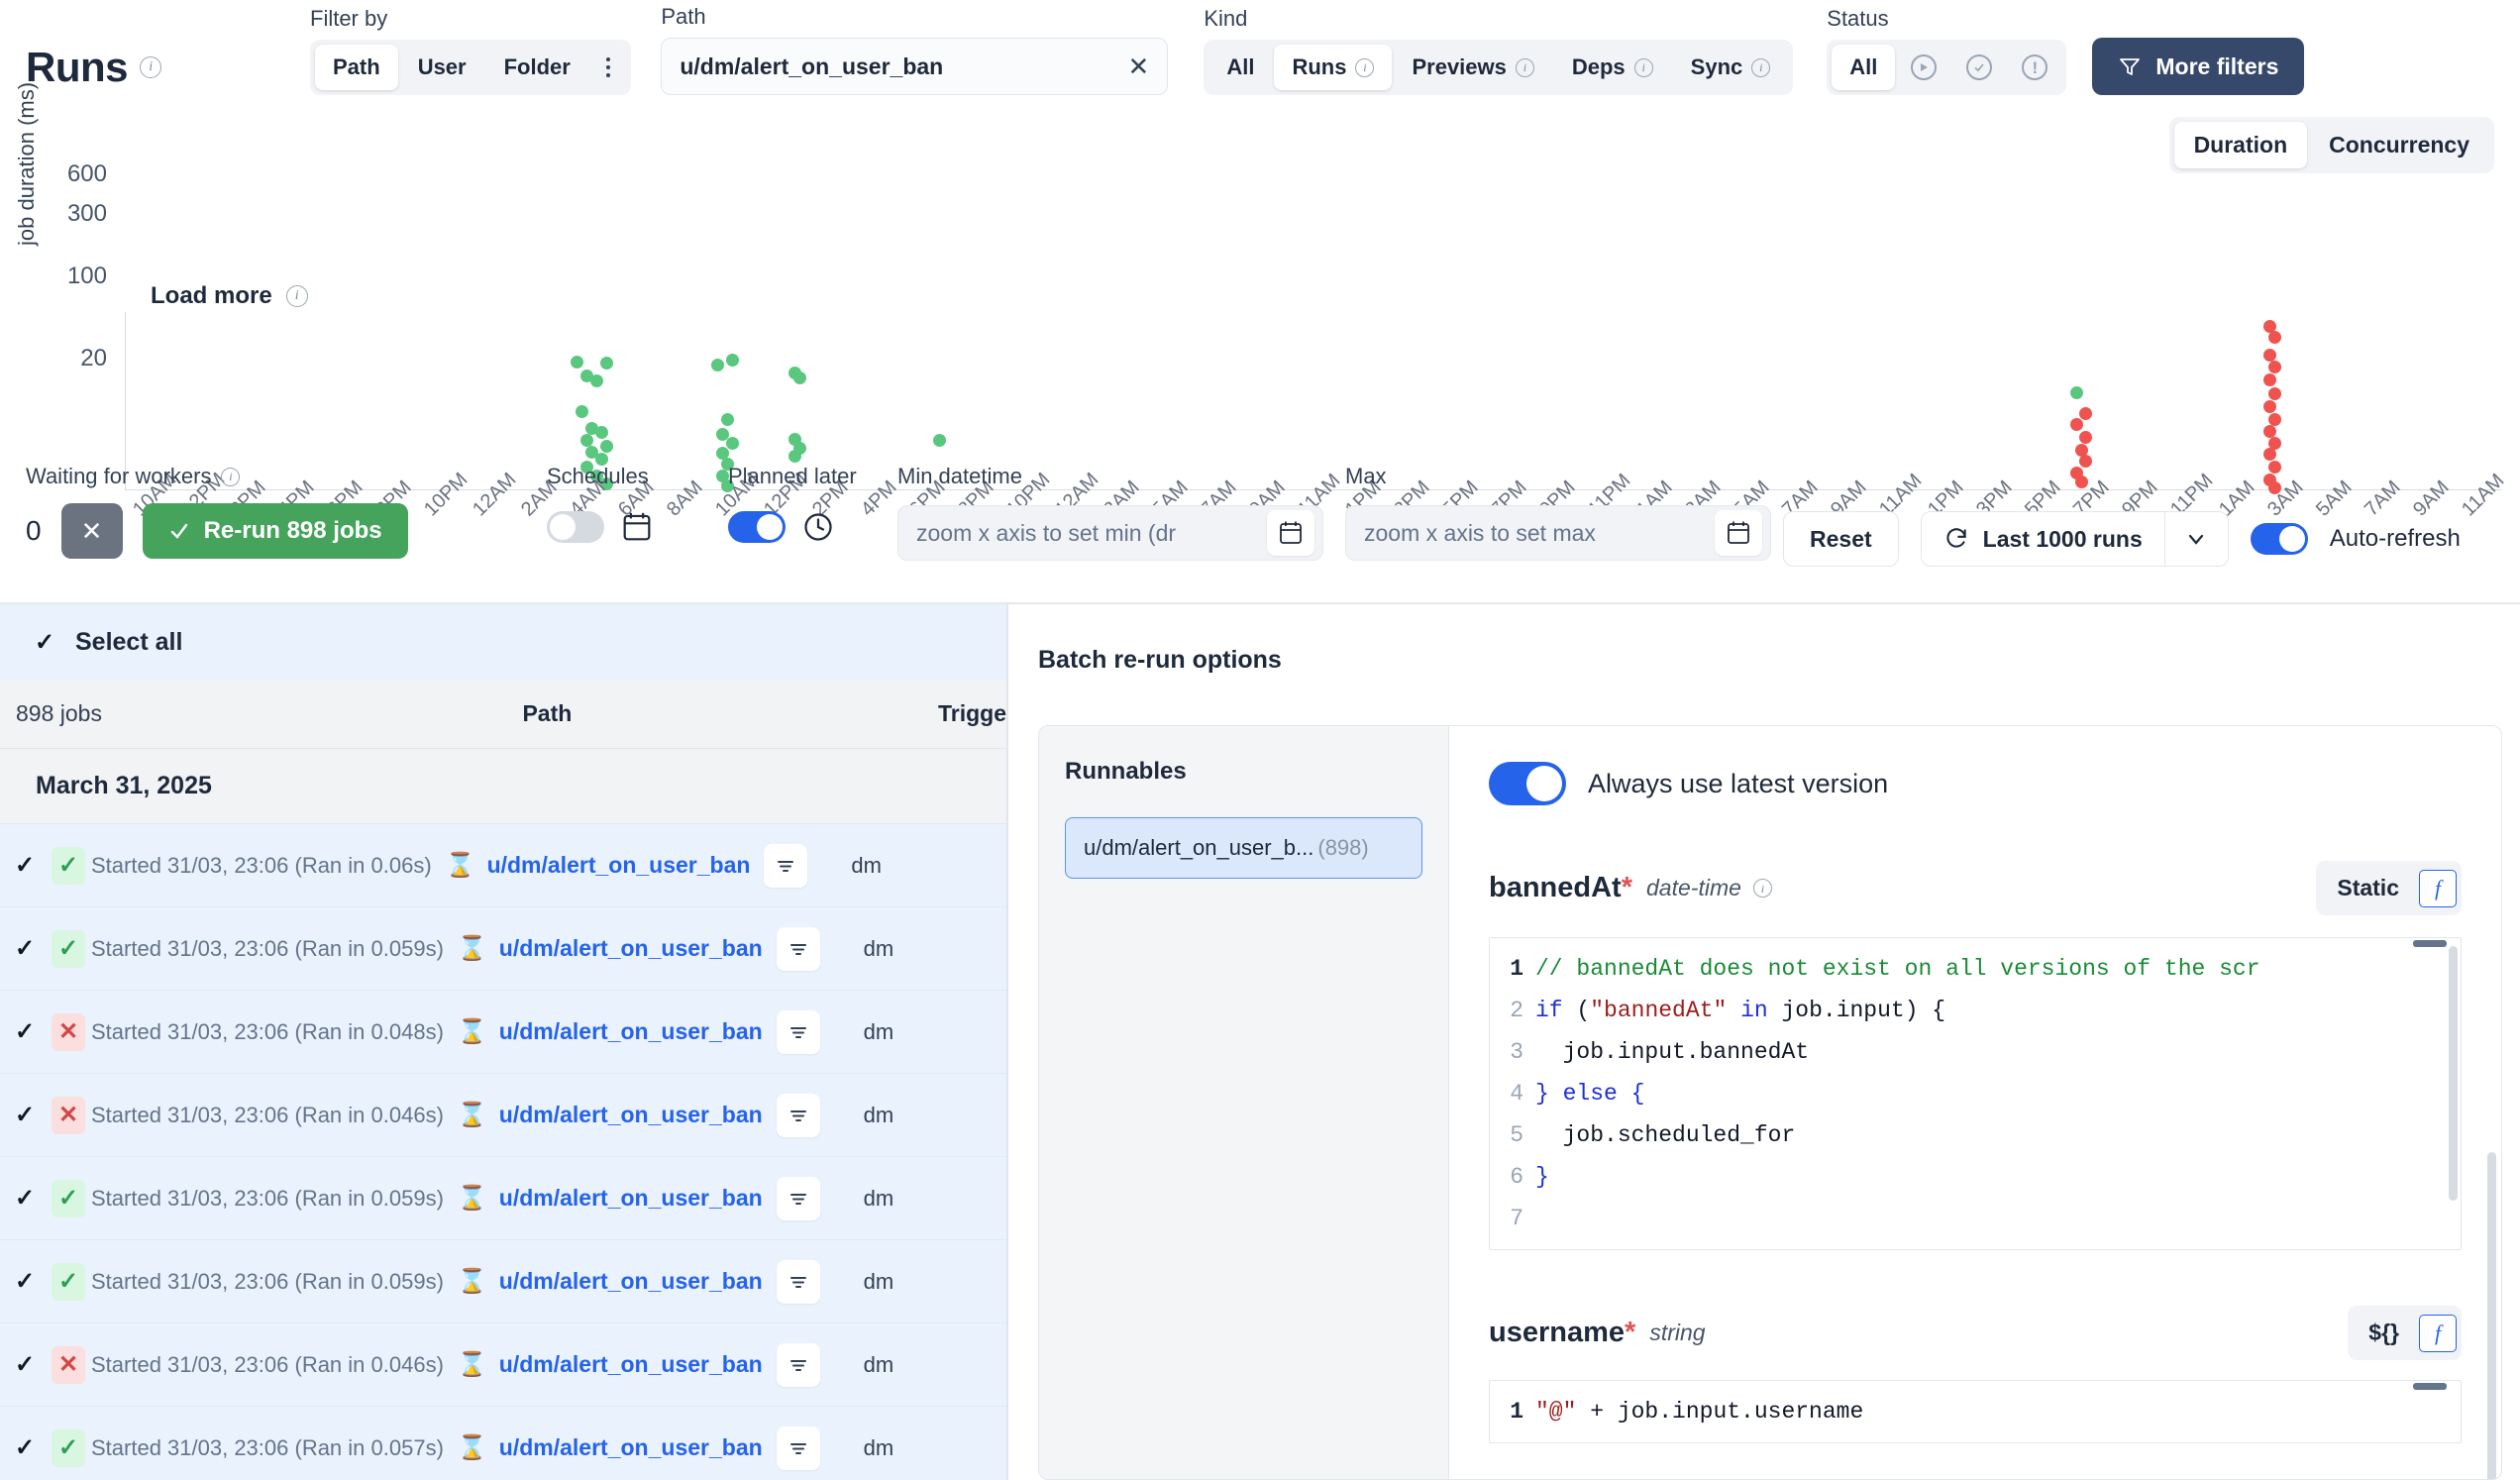 This screenshot has height=1480, width=2520. I want to click on editor-scrollbar, so click(2453, 1074).